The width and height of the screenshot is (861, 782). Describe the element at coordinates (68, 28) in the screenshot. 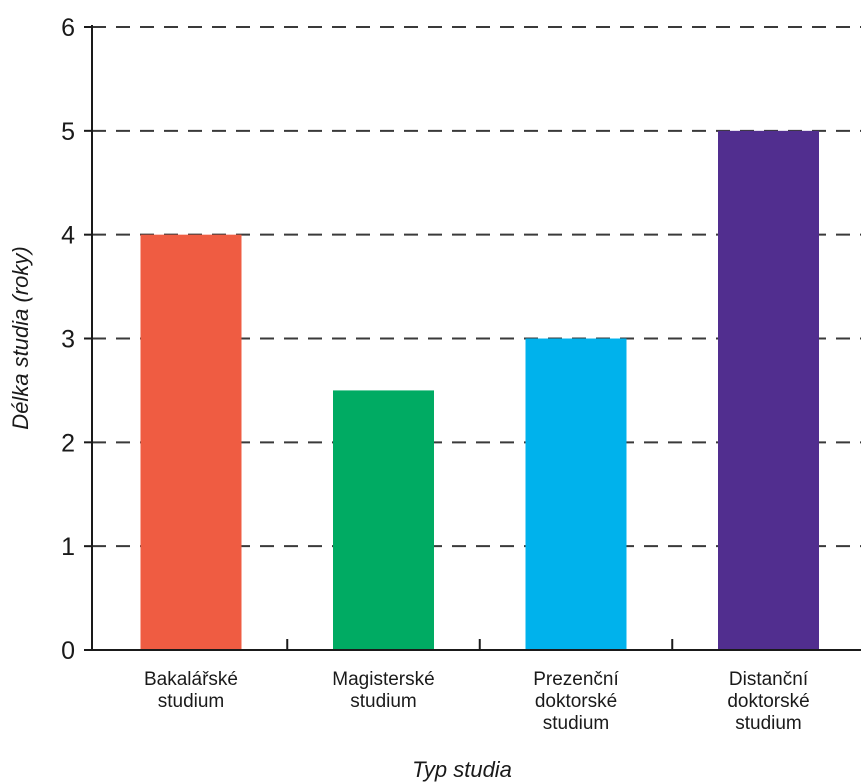

I see `y-tick-label: 6` at that location.